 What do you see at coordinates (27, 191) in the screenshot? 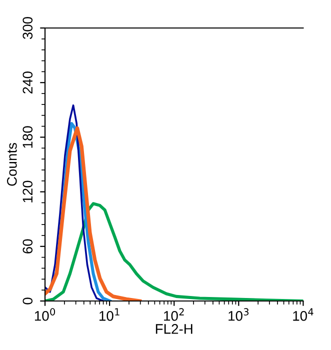
I see `y-tick-label: 120` at bounding box center [27, 191].